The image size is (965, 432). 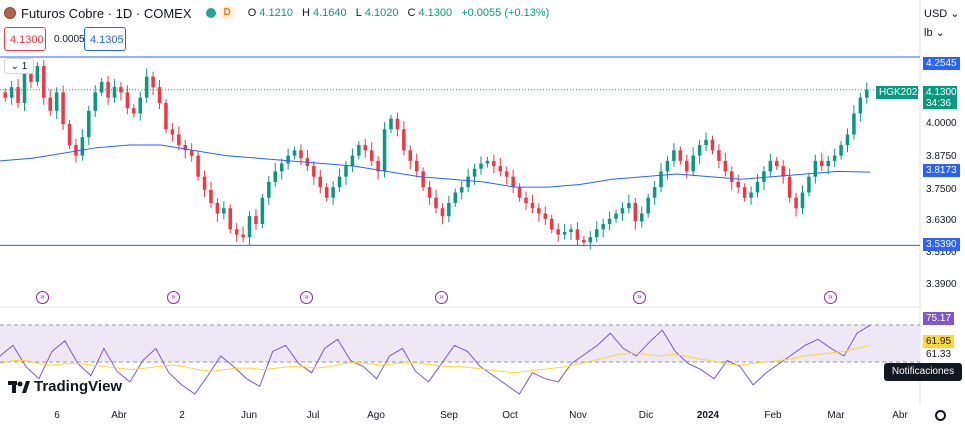 I want to click on time-axis-label: Jun, so click(x=249, y=415).